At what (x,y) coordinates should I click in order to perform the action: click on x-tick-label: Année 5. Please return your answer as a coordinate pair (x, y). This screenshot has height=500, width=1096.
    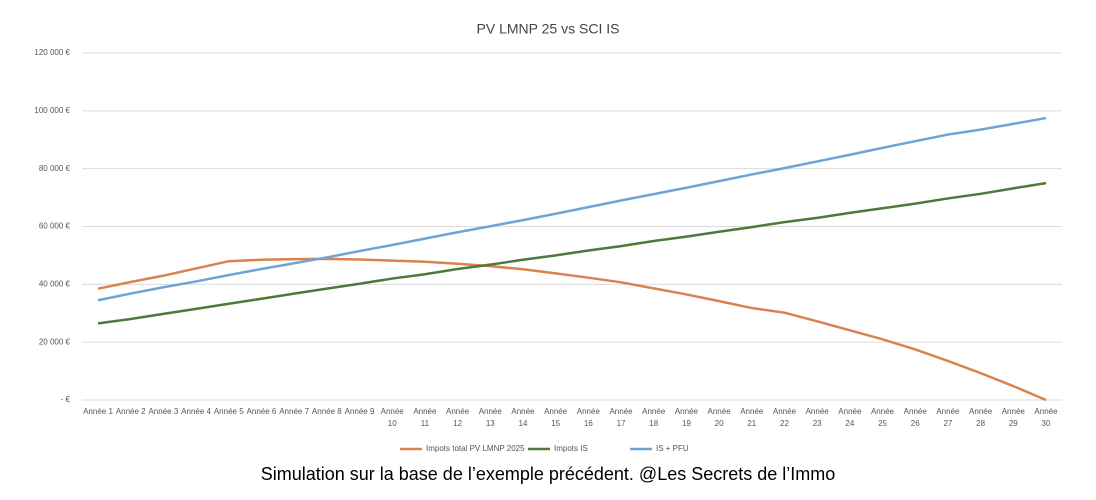
    Looking at the image, I should click on (228, 411).